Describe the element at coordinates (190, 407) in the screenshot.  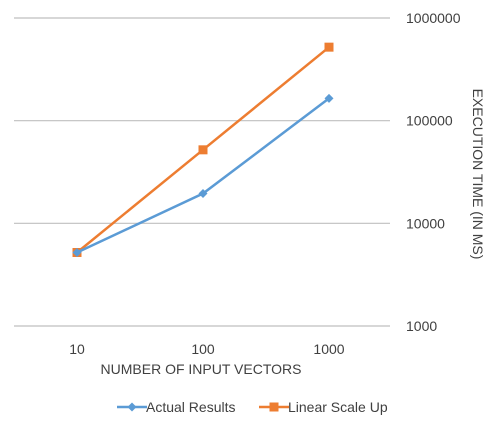
I see `legend-label: Actual Results` at that location.